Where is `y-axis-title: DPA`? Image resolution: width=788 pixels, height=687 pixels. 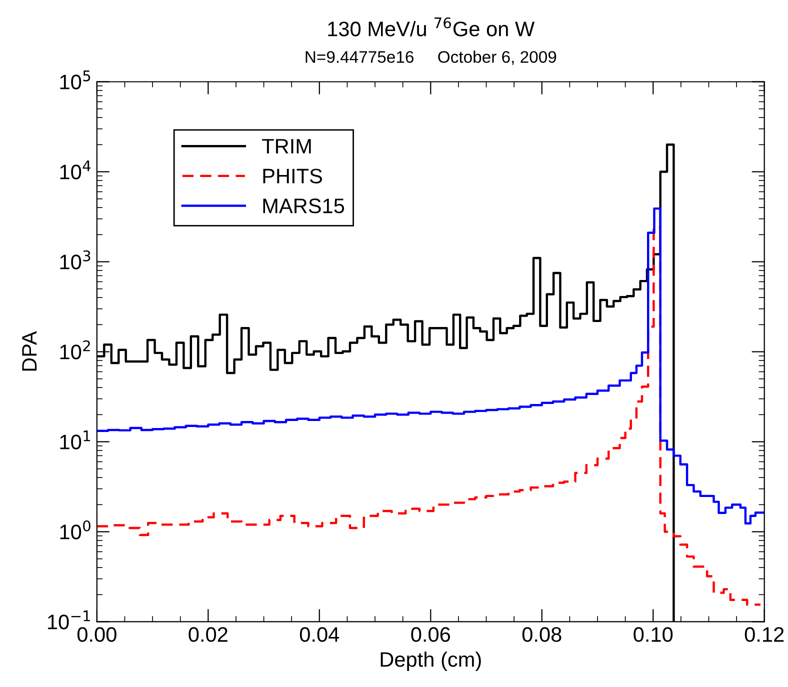
y-axis-title: DPA is located at coordinates (29, 351).